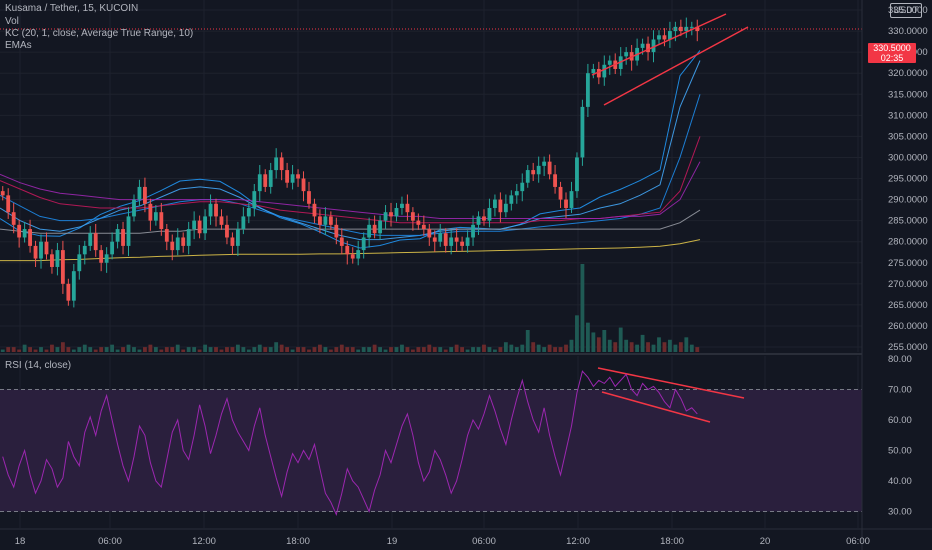  Describe the element at coordinates (204, 541) in the screenshot. I see `time-tick-label: 12:00` at that location.